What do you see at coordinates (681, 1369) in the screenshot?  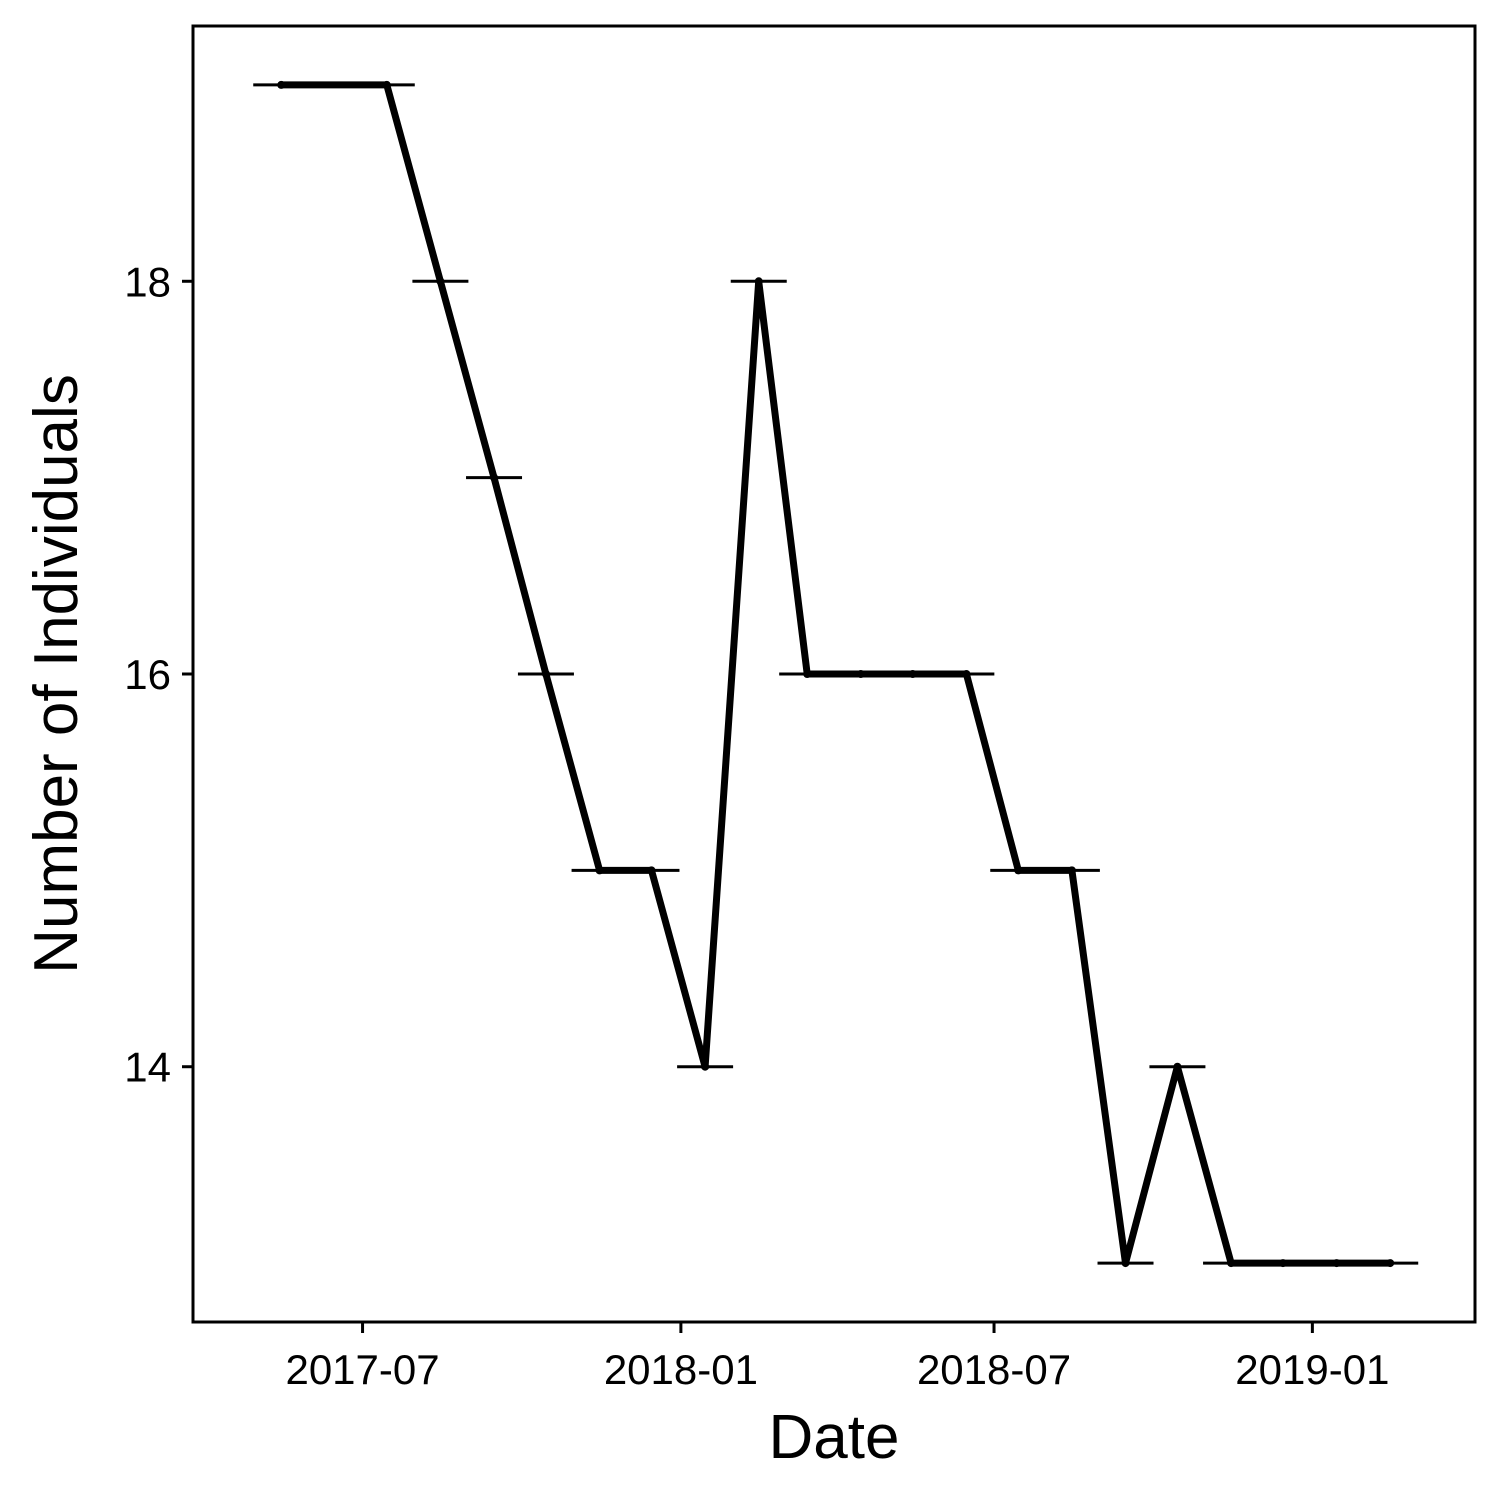 I see `x-tick-label: 2018-01` at bounding box center [681, 1369].